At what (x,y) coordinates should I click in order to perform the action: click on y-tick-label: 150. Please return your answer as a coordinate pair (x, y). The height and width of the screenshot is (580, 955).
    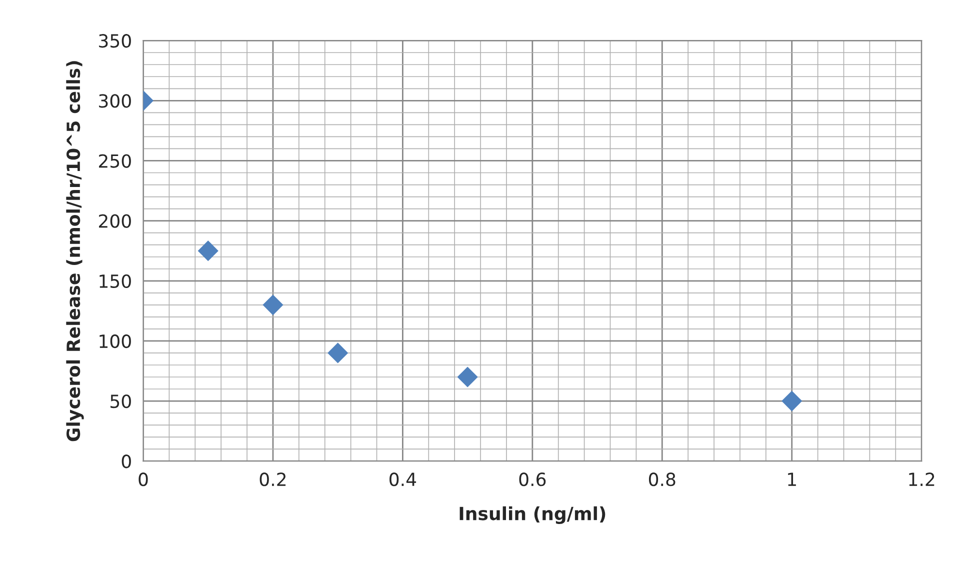
    Looking at the image, I should click on (115, 281).